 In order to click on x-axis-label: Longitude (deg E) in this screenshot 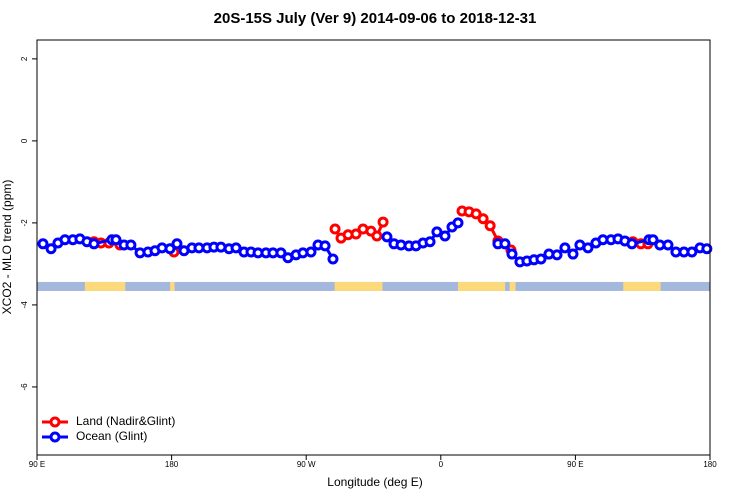, I will do `click(374, 482)`.